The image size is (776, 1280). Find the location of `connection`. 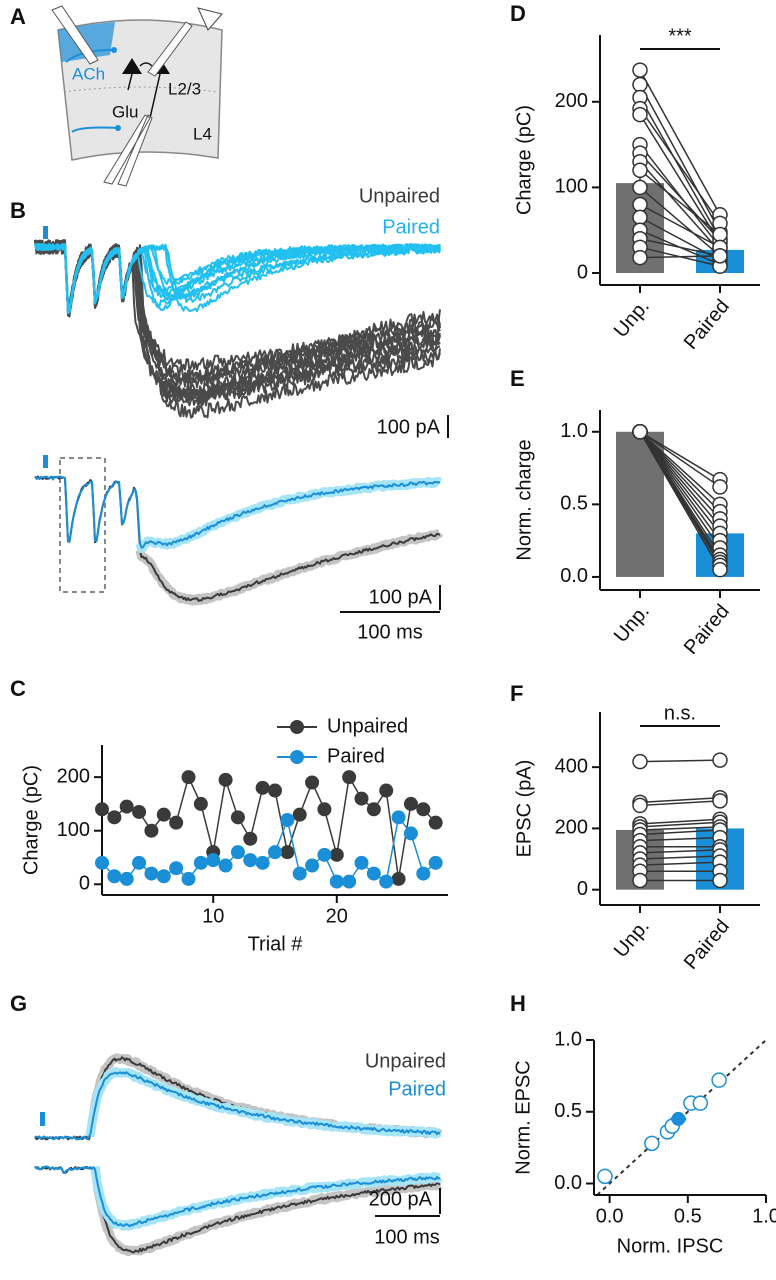

connection is located at coordinates (146, 64).